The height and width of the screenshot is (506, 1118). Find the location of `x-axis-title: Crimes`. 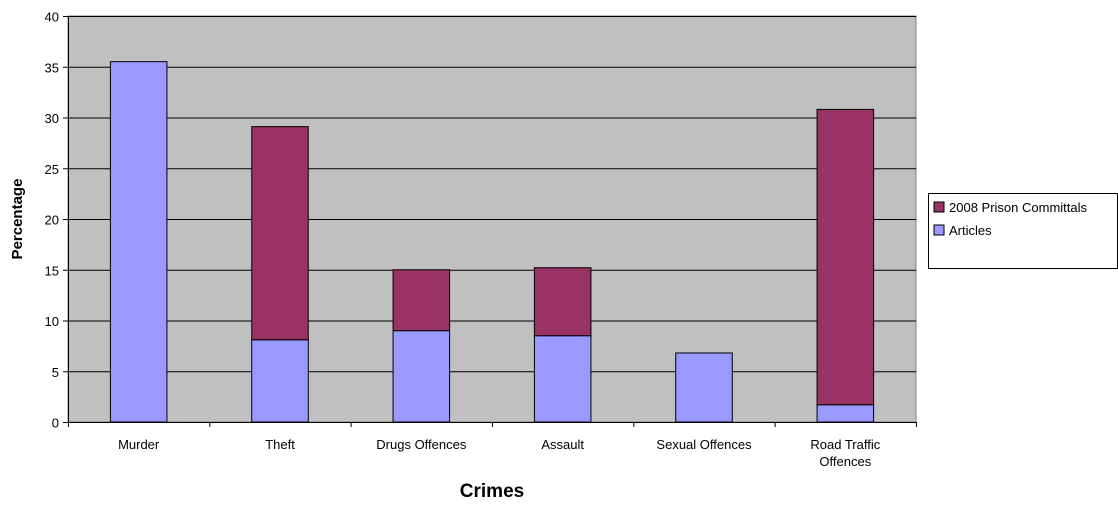

x-axis-title: Crimes is located at coordinates (492, 491).